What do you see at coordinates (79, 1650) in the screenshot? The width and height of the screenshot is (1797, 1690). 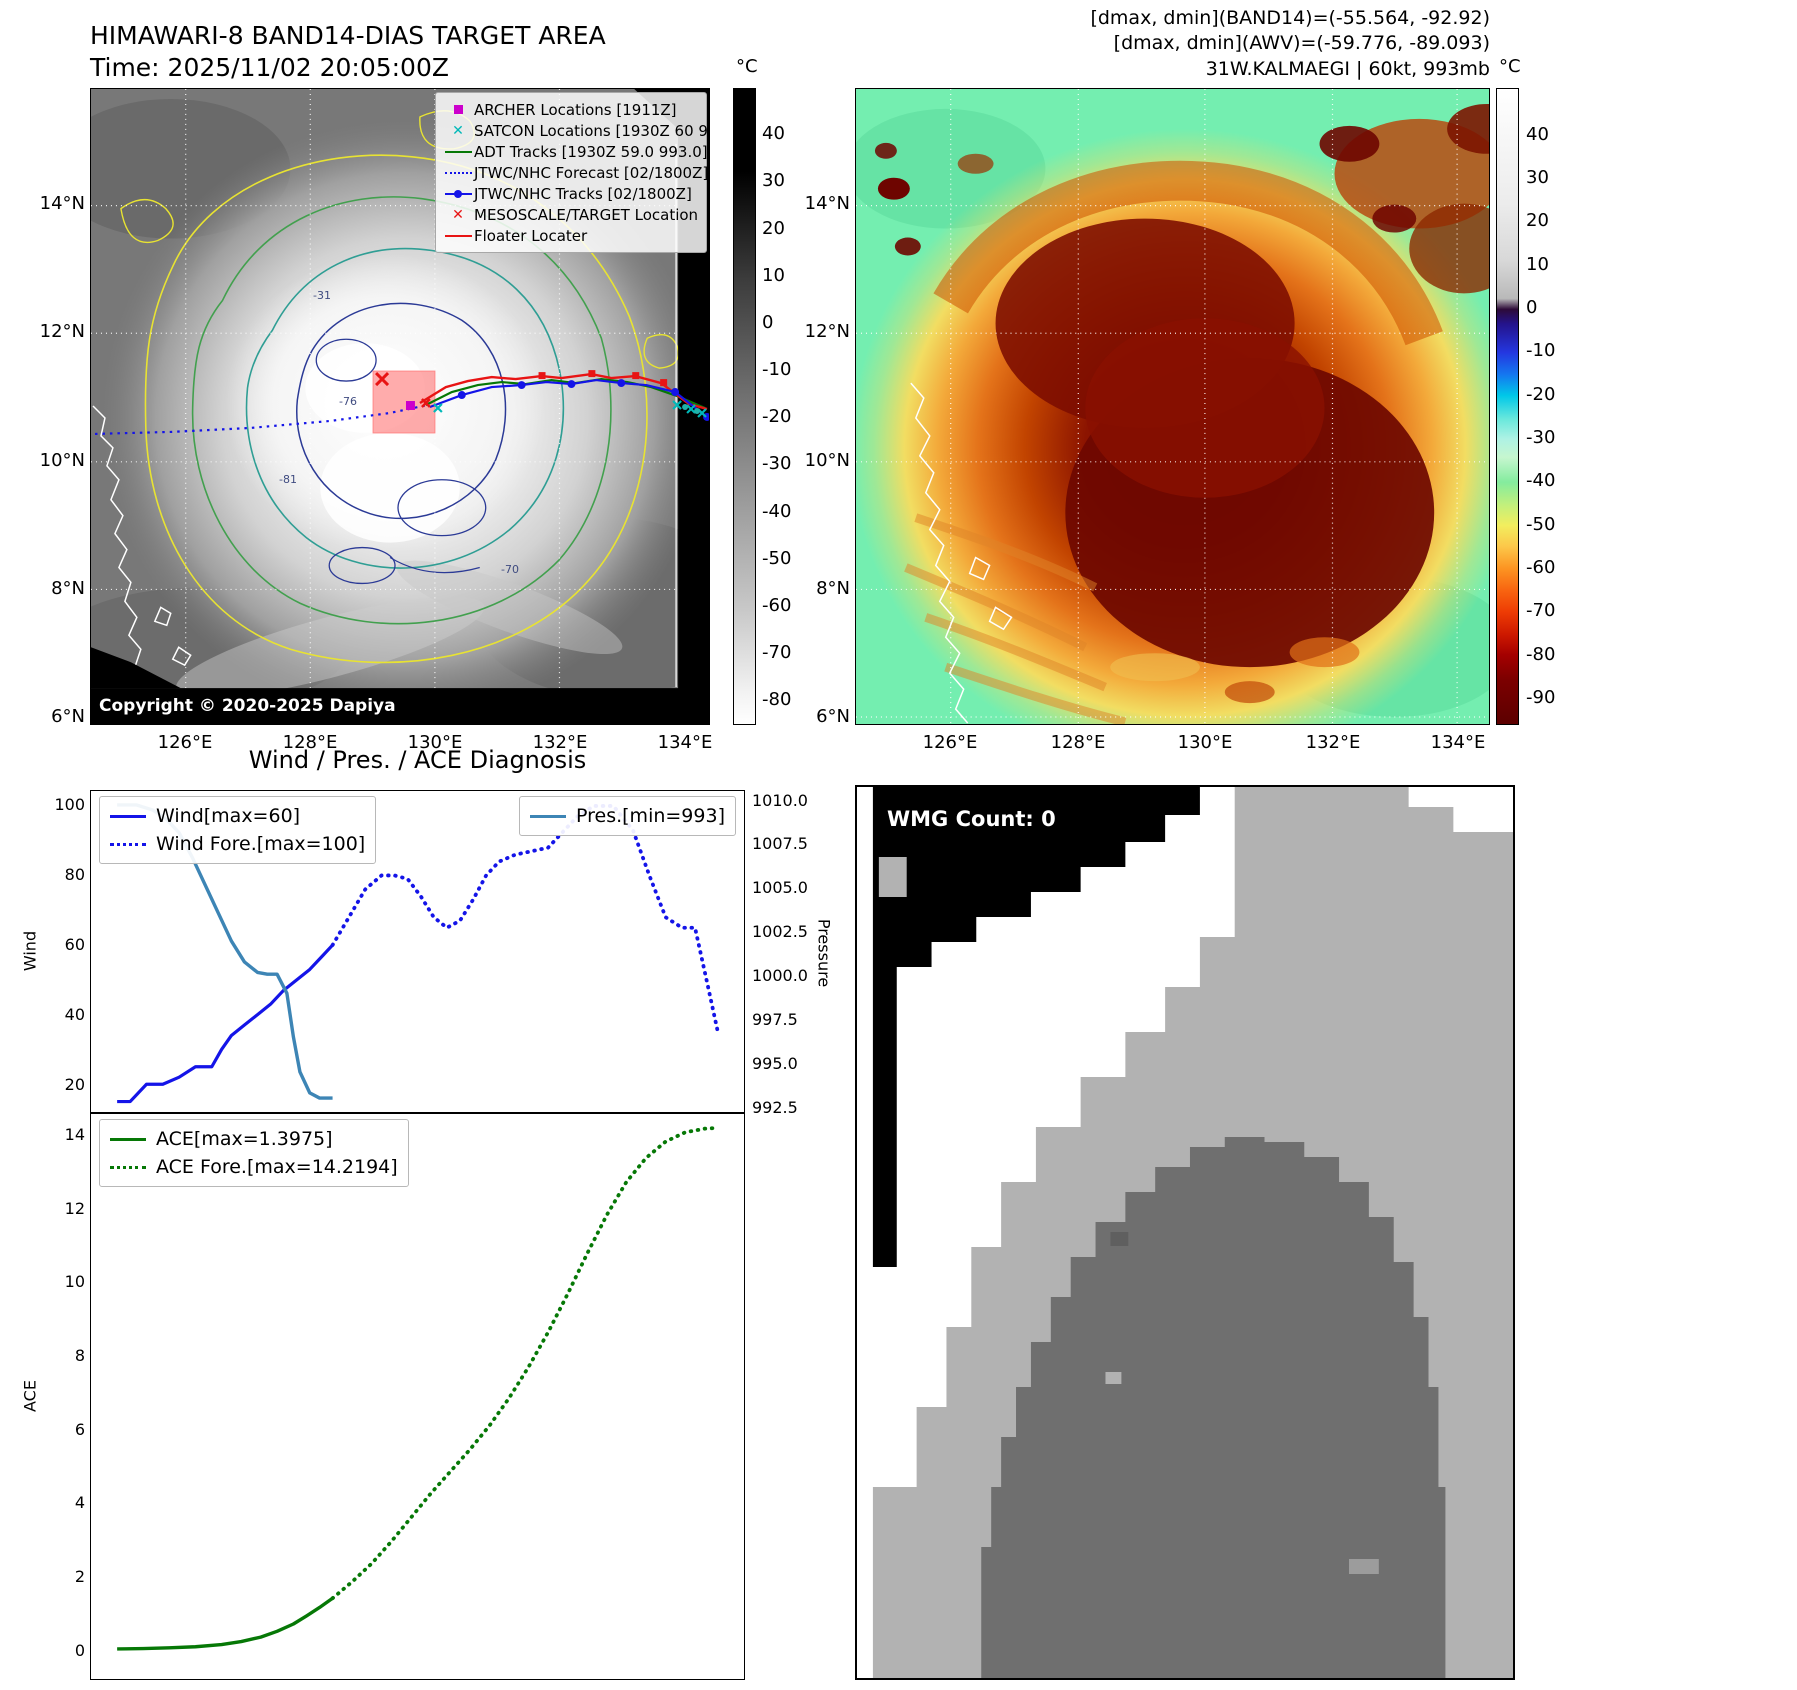 I see `ace-ytick: 0` at bounding box center [79, 1650].